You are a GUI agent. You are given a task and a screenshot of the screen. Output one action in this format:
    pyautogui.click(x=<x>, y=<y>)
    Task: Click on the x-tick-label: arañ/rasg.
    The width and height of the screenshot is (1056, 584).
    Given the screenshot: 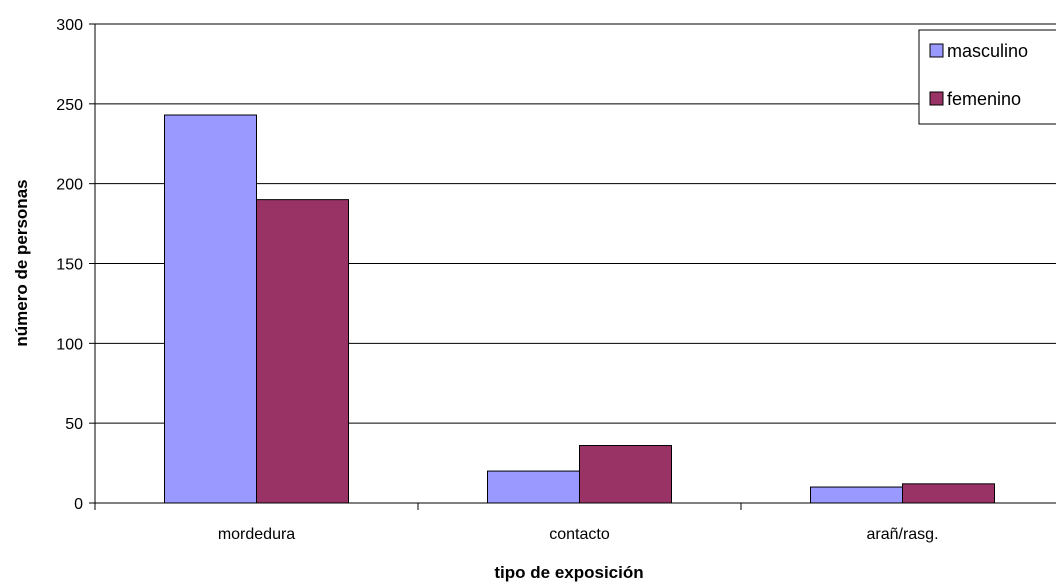 What is the action you would take?
    pyautogui.click(x=902, y=534)
    